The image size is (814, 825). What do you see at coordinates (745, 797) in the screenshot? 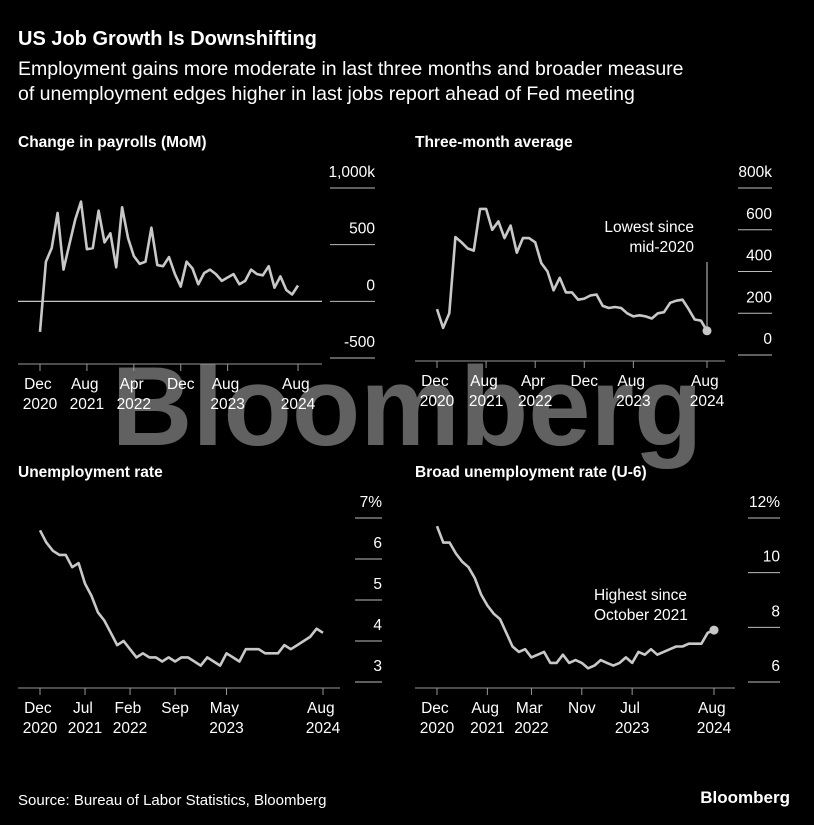
I see `logo: Bloomberg` at bounding box center [745, 797].